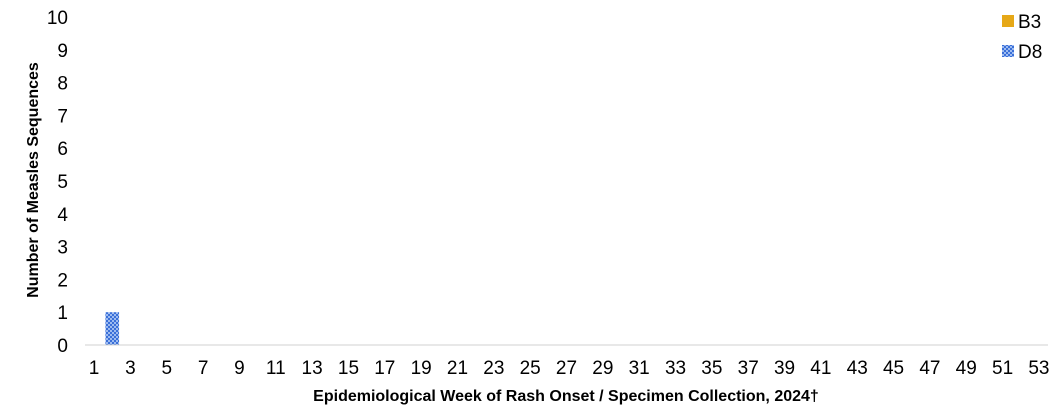  I want to click on x-tick-label: 1, so click(94, 368).